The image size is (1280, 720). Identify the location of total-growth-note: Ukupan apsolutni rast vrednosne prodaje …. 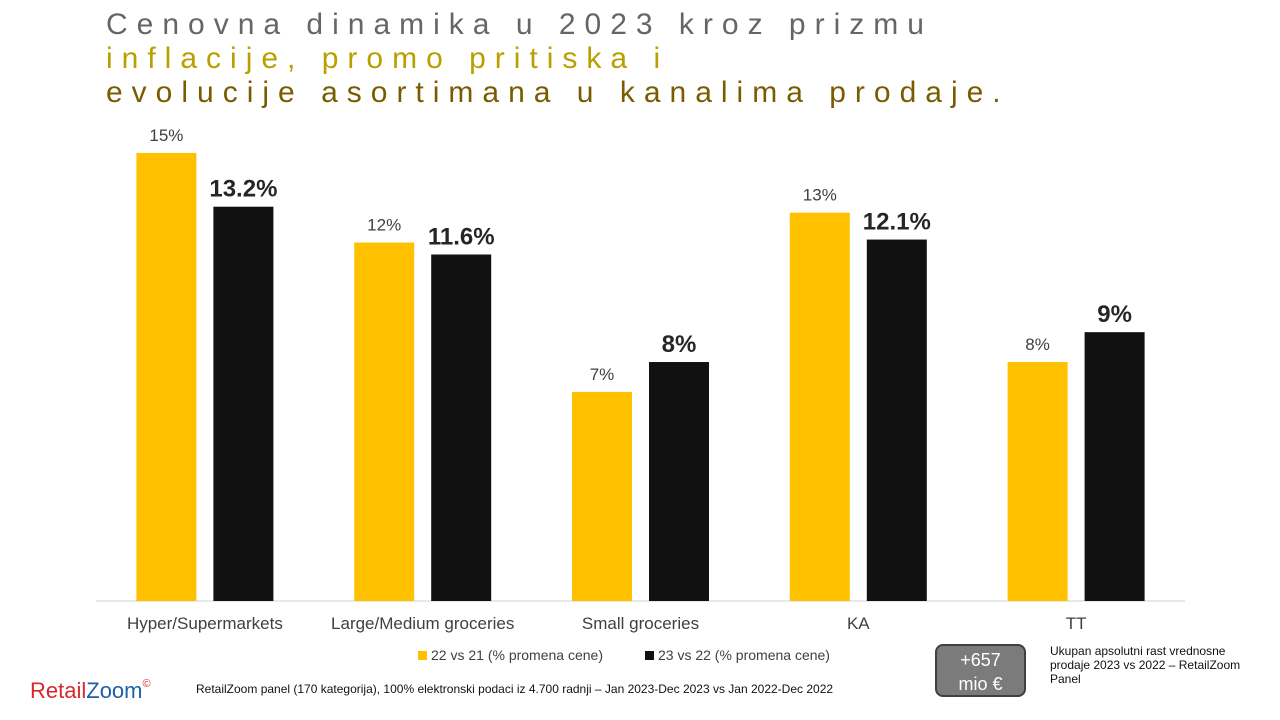
(1145, 665).